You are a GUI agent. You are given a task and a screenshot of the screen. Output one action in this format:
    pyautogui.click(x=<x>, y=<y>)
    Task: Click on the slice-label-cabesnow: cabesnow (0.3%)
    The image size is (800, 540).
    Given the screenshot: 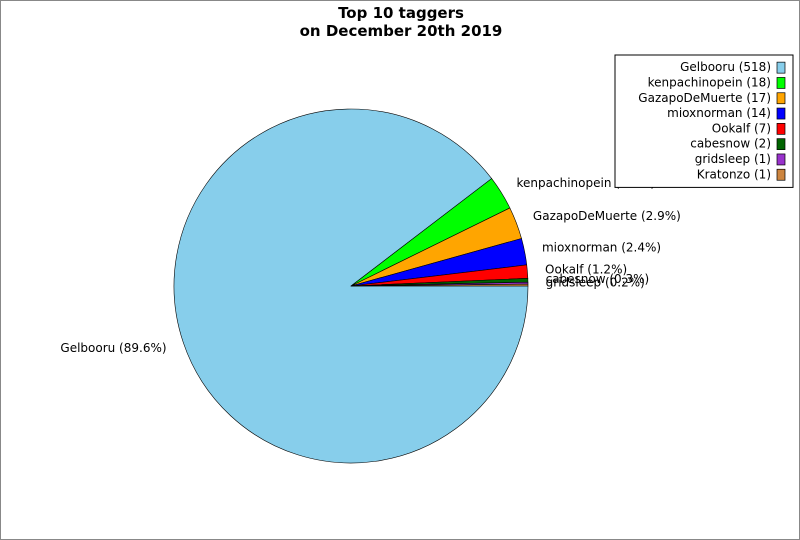 What is the action you would take?
    pyautogui.click(x=598, y=279)
    